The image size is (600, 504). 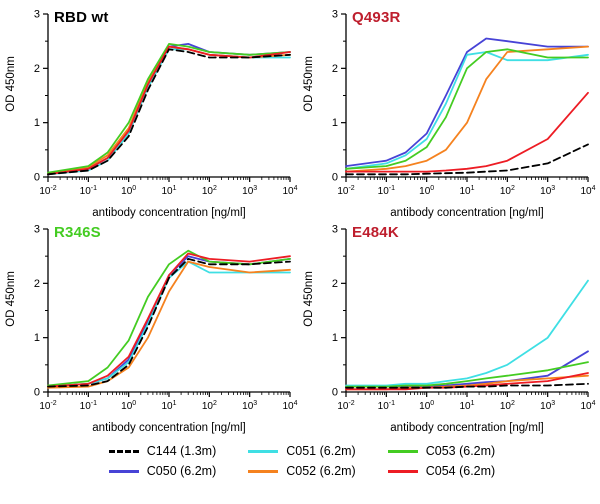 I want to click on x-axis-label-r346s: antibody concentration [ng/ml], so click(x=169, y=428).